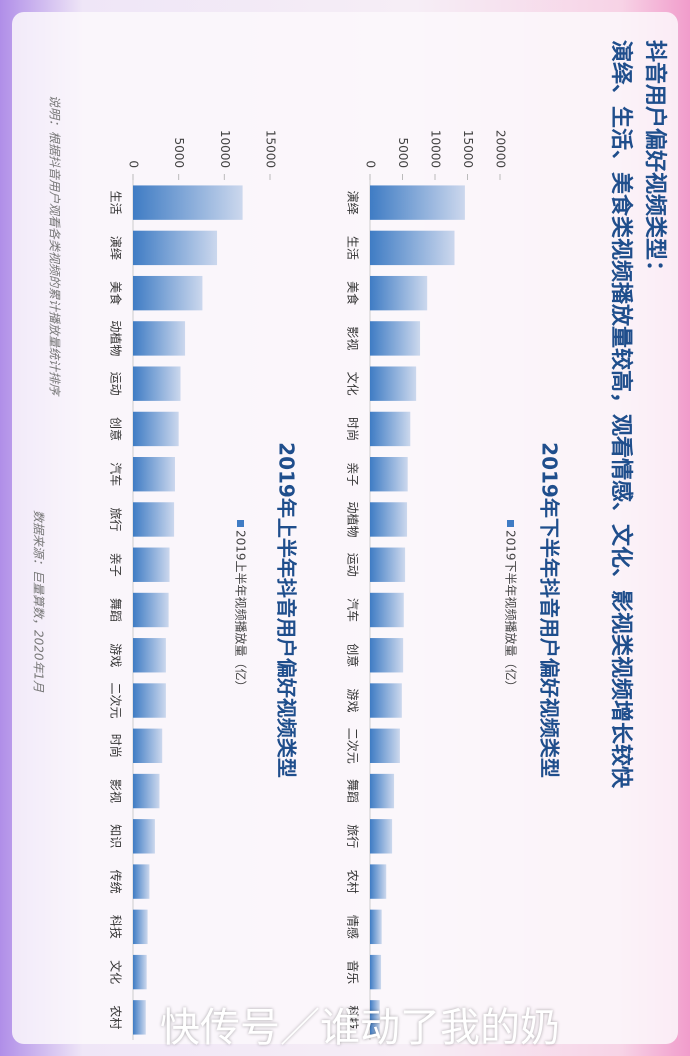 Image resolution: width=690 pixels, height=1056 pixels. I want to click on page-title: 抖音用户偏好视频类型：, so click(655, 161).